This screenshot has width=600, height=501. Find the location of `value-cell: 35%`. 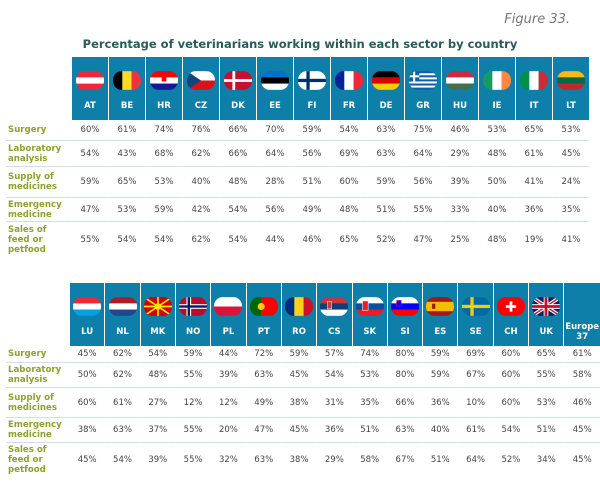

value-cell: 35% is located at coordinates (570, 209).